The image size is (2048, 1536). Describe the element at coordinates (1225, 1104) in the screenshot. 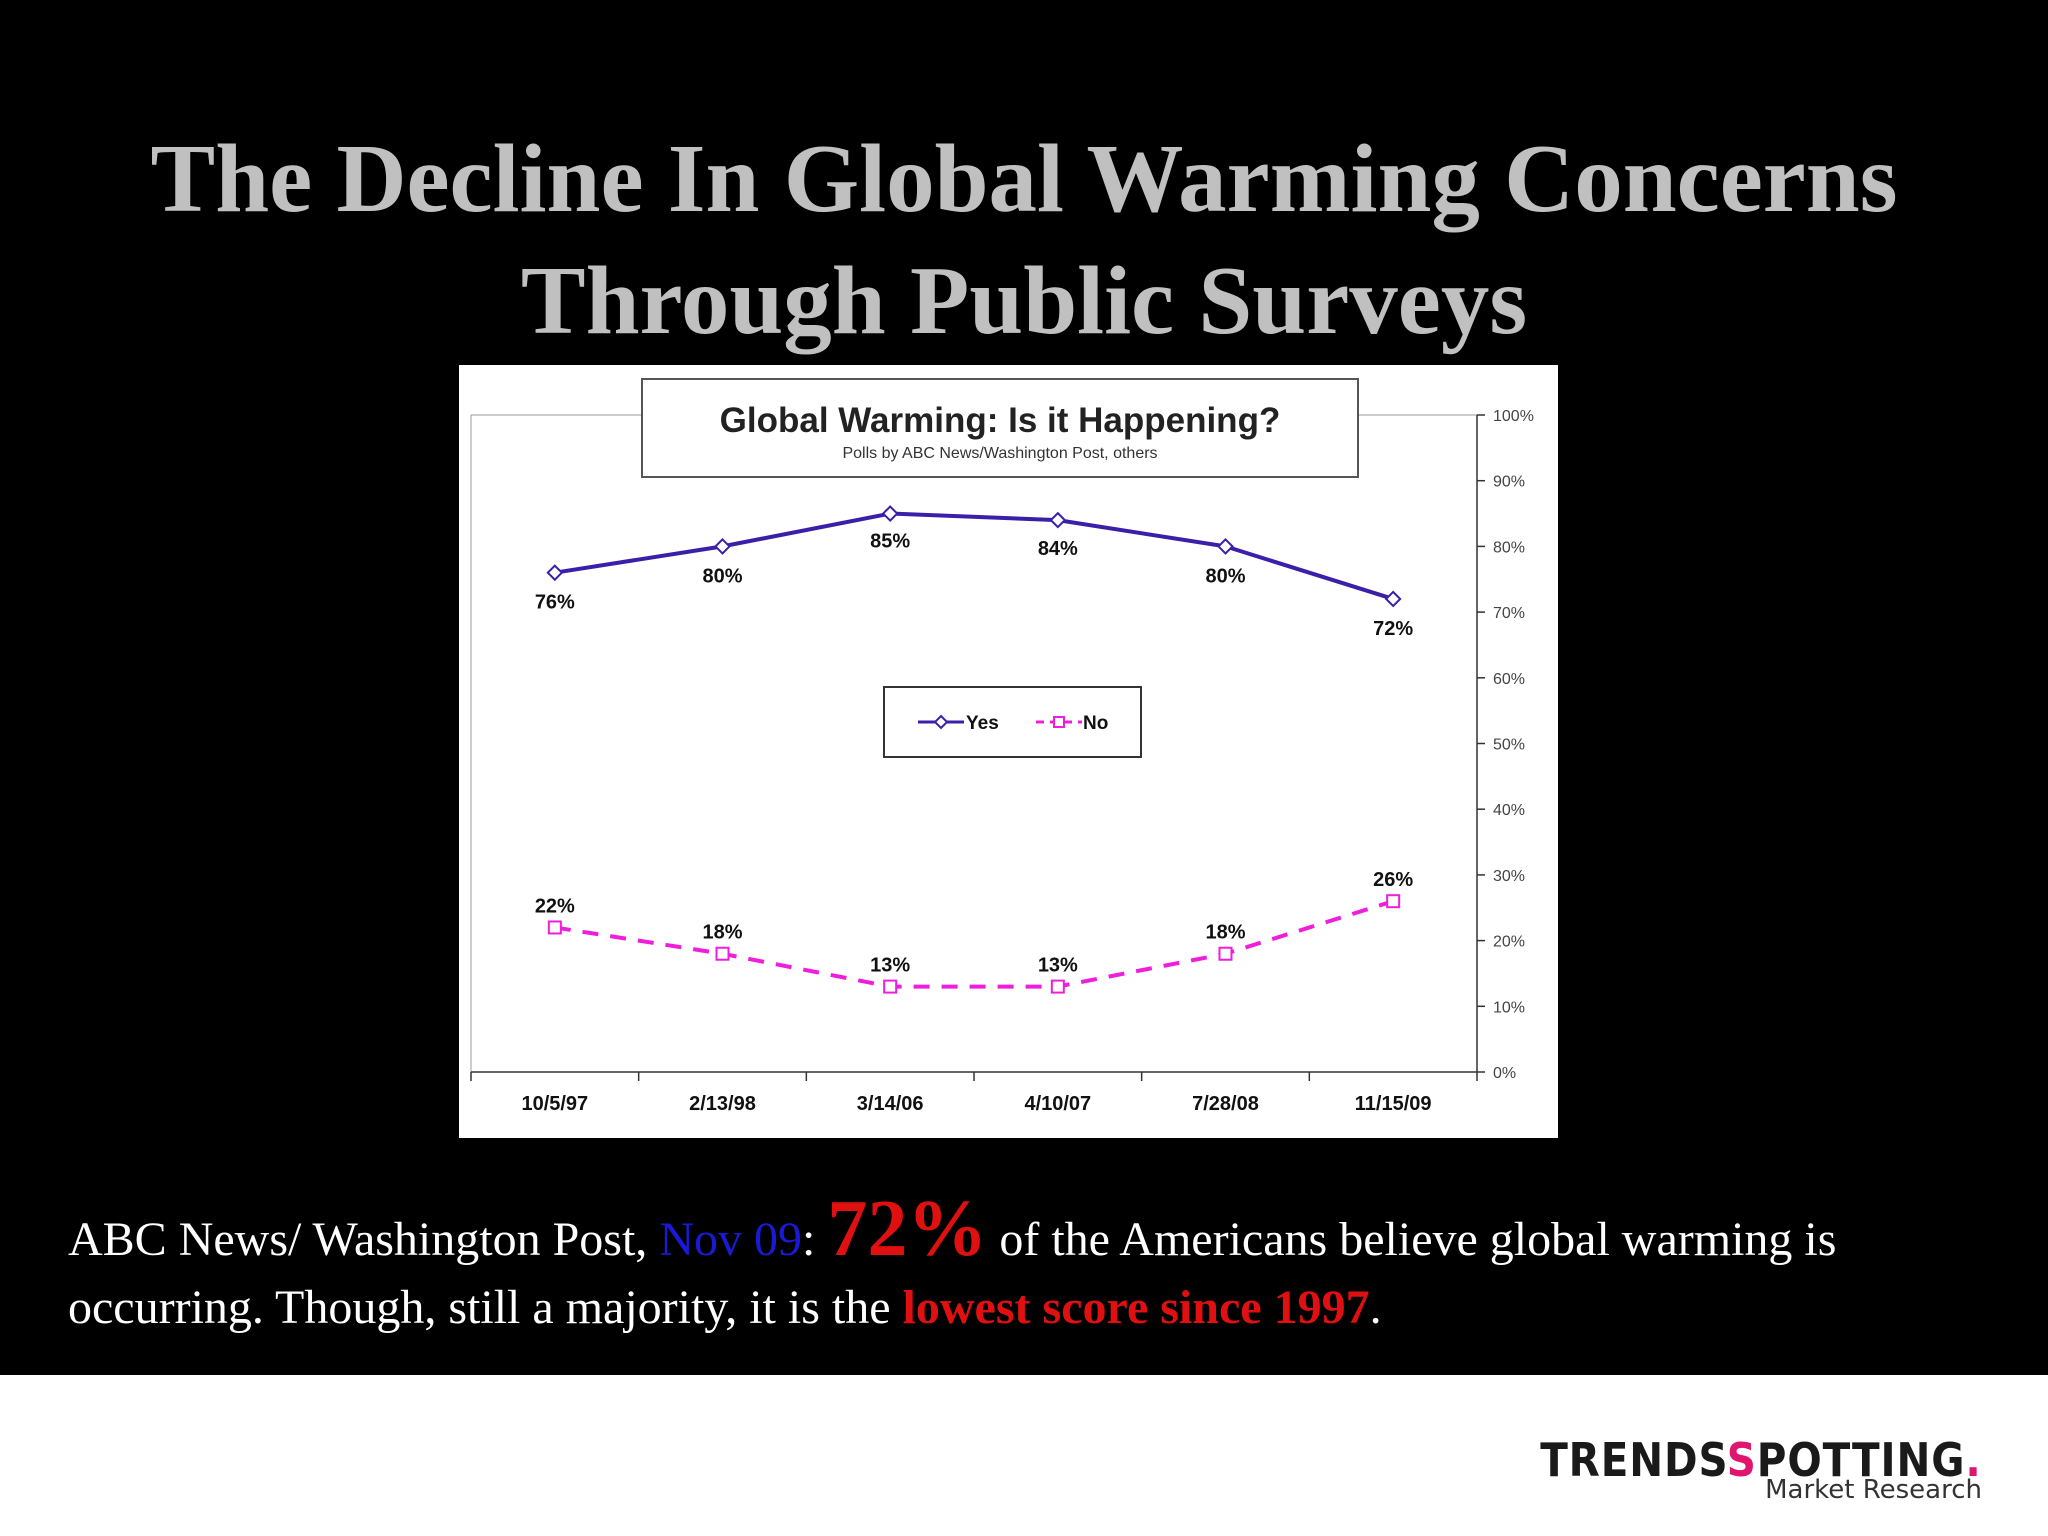

I see `x-tick-label: 7/28/08` at that location.